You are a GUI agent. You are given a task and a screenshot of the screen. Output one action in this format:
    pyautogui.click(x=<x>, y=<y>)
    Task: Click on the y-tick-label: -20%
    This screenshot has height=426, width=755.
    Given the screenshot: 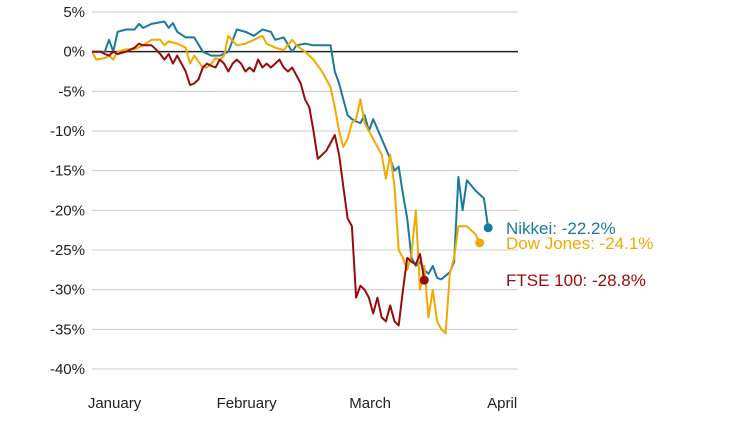 What is the action you would take?
    pyautogui.click(x=67, y=210)
    